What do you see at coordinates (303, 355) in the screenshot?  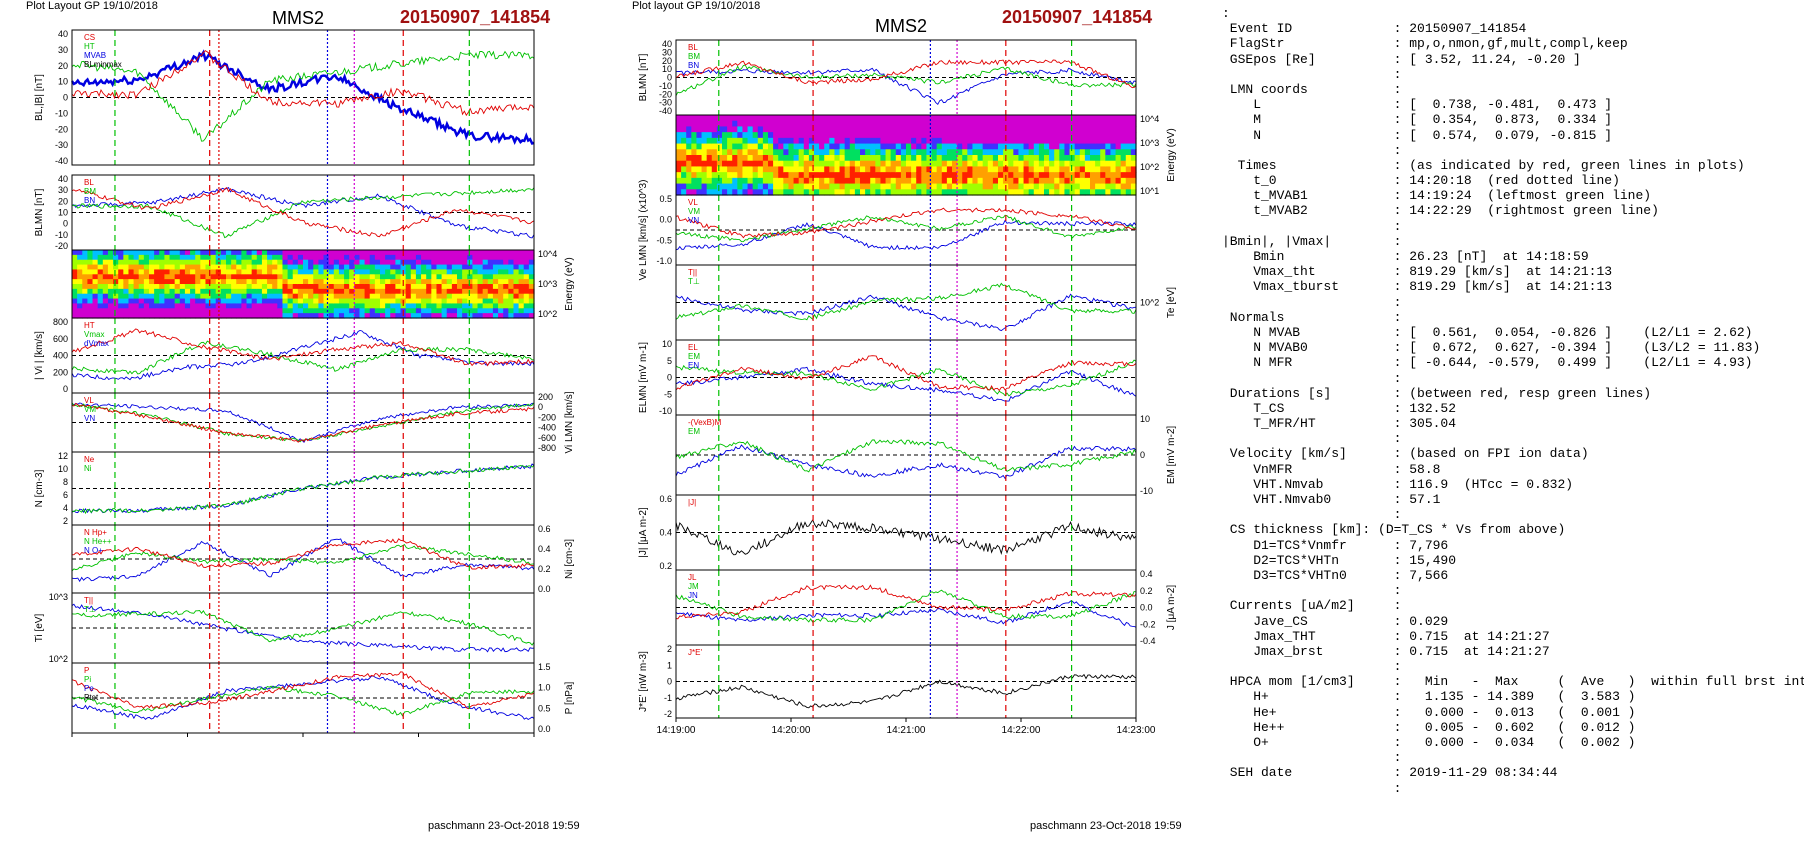 I see `series-line` at bounding box center [303, 355].